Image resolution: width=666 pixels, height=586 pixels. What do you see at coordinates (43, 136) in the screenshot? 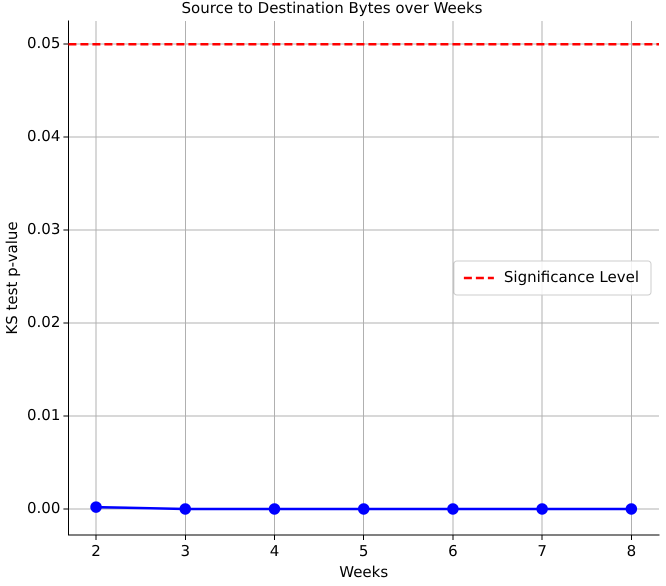
I see `y-tick-label: 0.04` at bounding box center [43, 136].